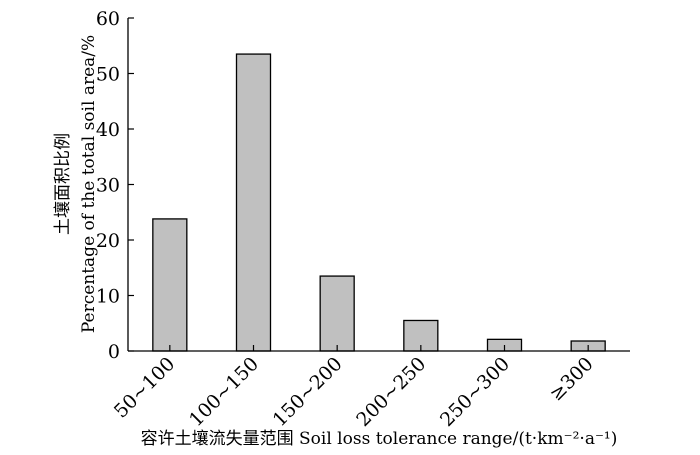  What do you see at coordinates (108, 241) in the screenshot?
I see `y-tick-label: 20` at bounding box center [108, 241].